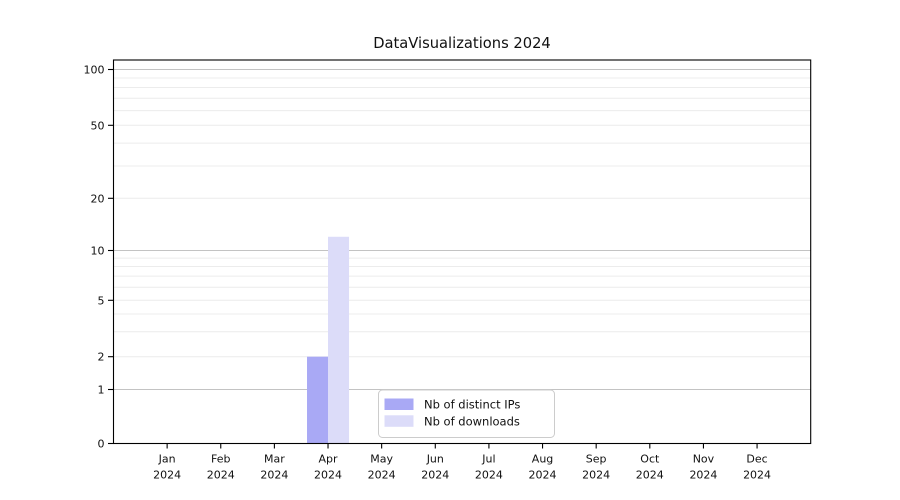 The height and width of the screenshot is (500, 900). What do you see at coordinates (462, 43) in the screenshot?
I see `chart-title: DataVisualizations 2024` at bounding box center [462, 43].